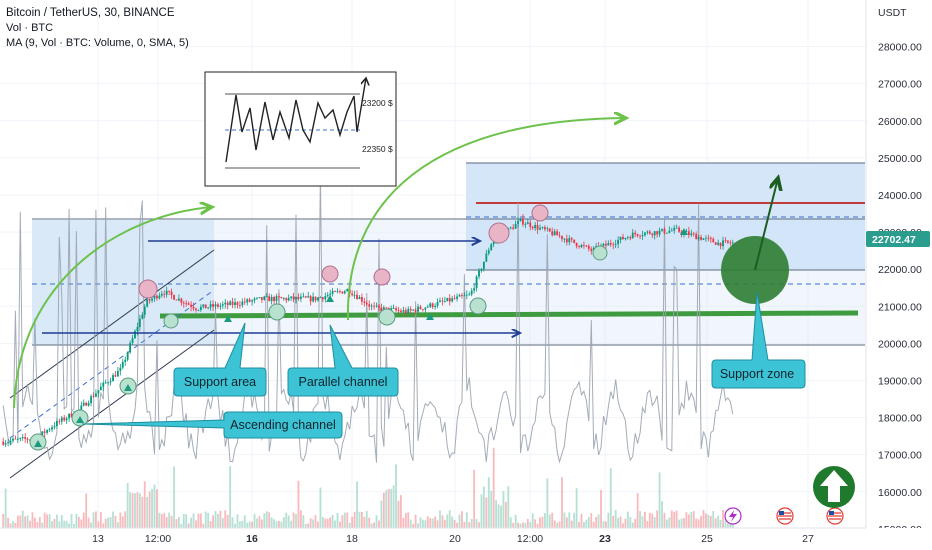  What do you see at coordinates (784, 516) in the screenshot?
I see `event-icons` at bounding box center [784, 516].